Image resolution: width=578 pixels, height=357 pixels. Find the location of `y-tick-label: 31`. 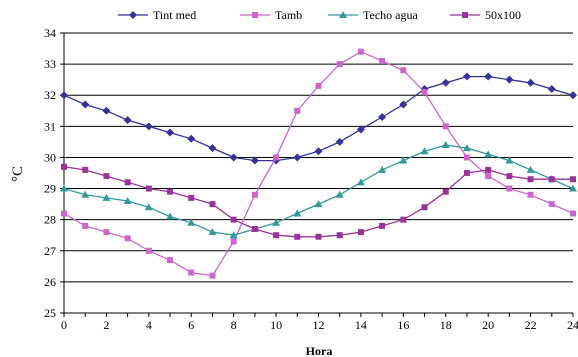

y-tick-label: 31 is located at coordinates (50, 126).